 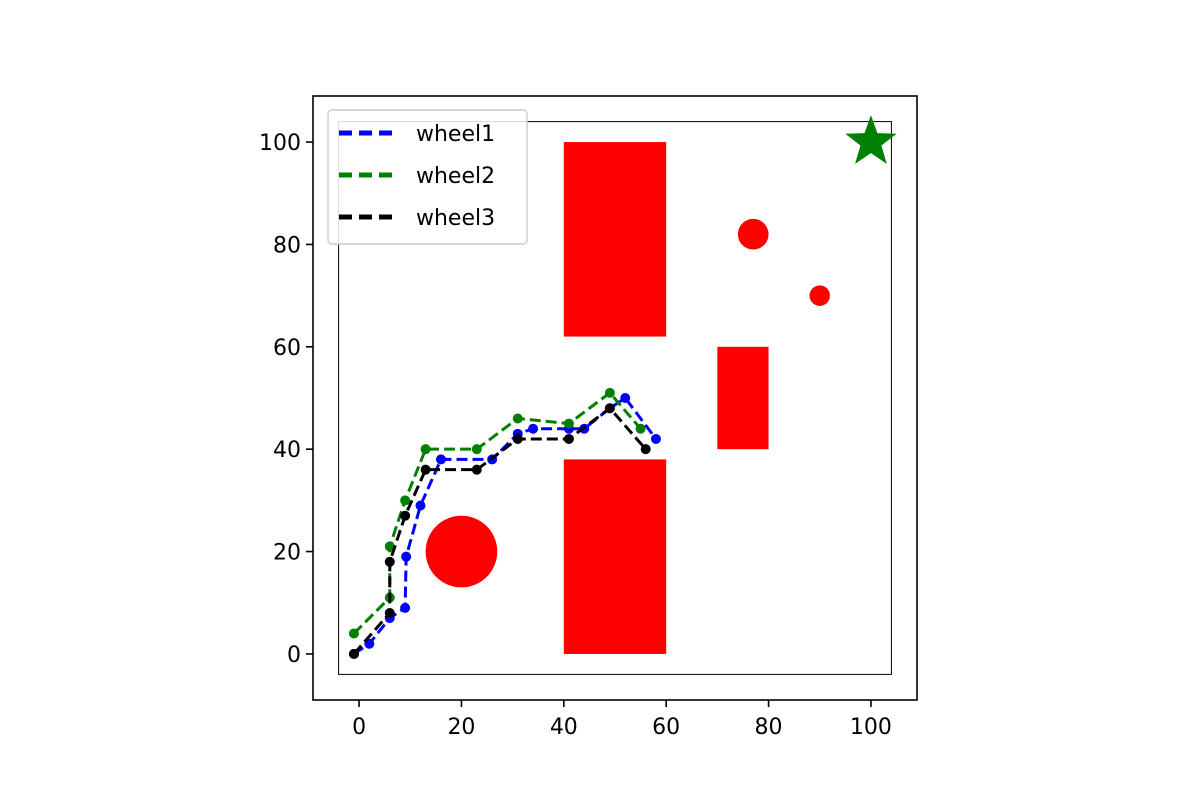 What do you see at coordinates (280, 143) in the screenshot?
I see `y-tick-label: 100` at bounding box center [280, 143].